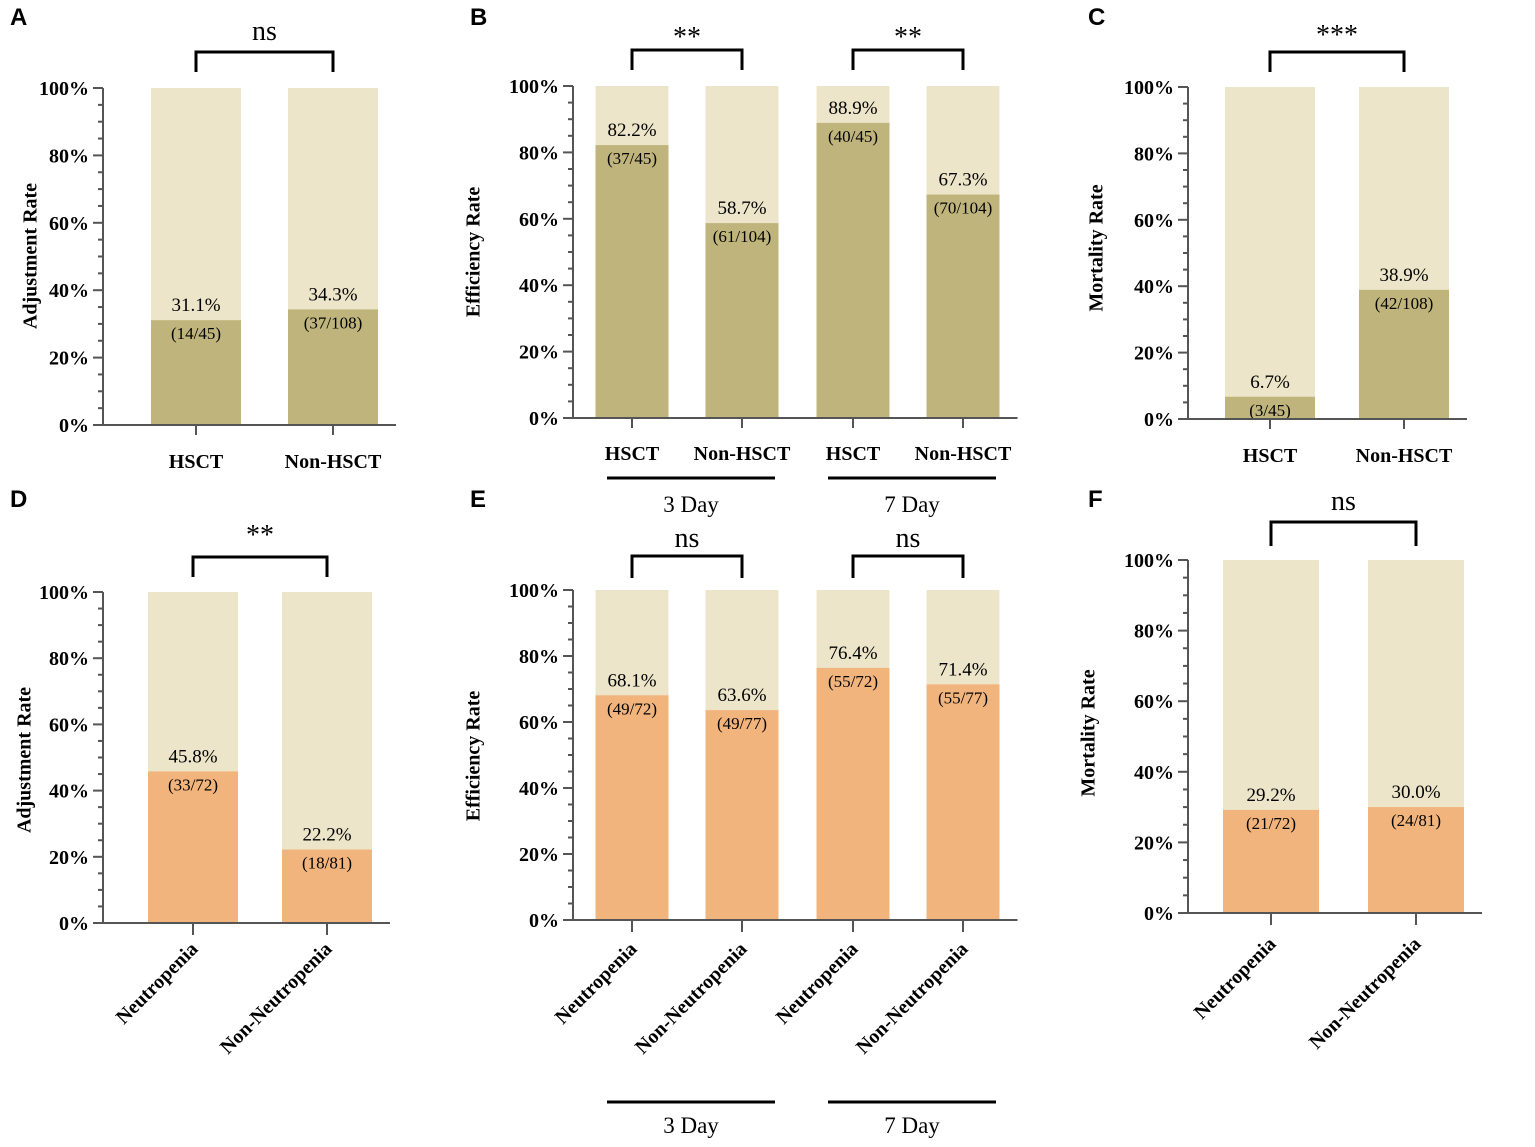 The image size is (1535, 1147). What do you see at coordinates (852, 653) in the screenshot?
I see `bar-value-label: 76.4%` at bounding box center [852, 653].